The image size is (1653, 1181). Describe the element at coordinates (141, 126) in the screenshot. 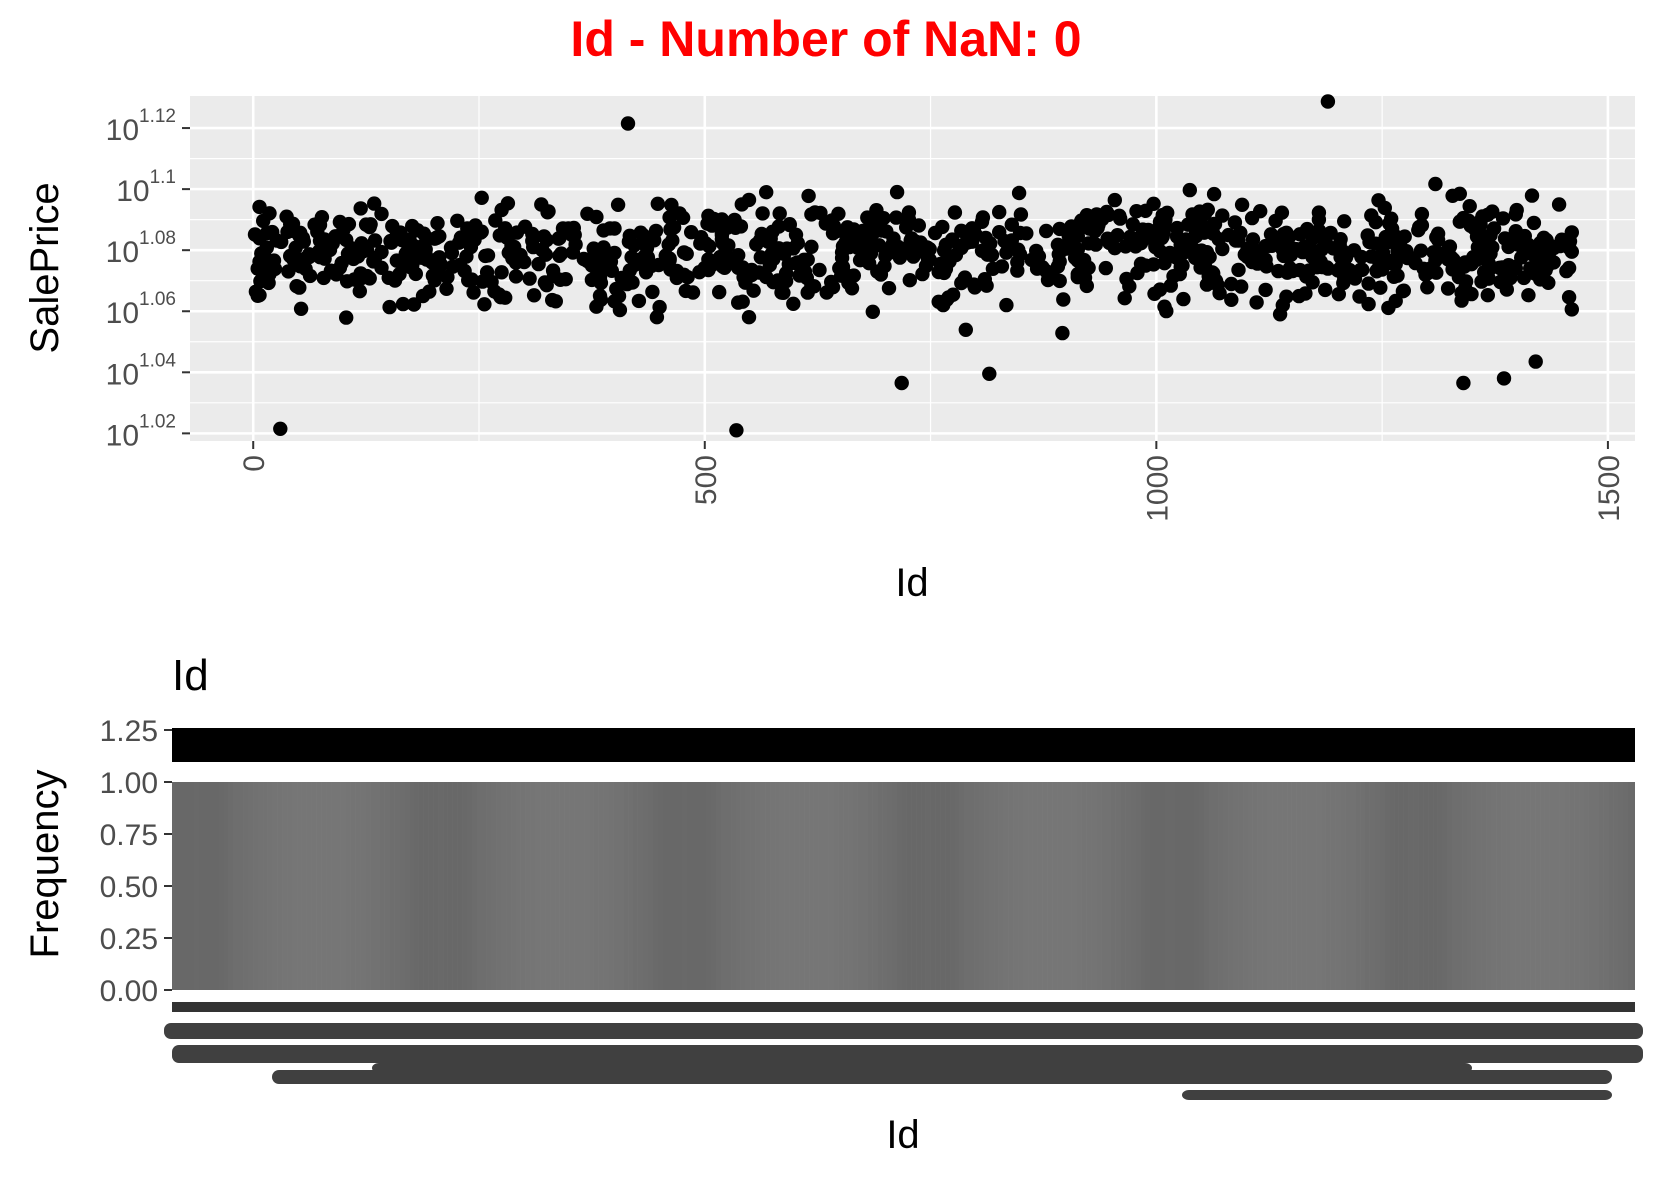

I see `y-tick-label: 101.12` at that location.